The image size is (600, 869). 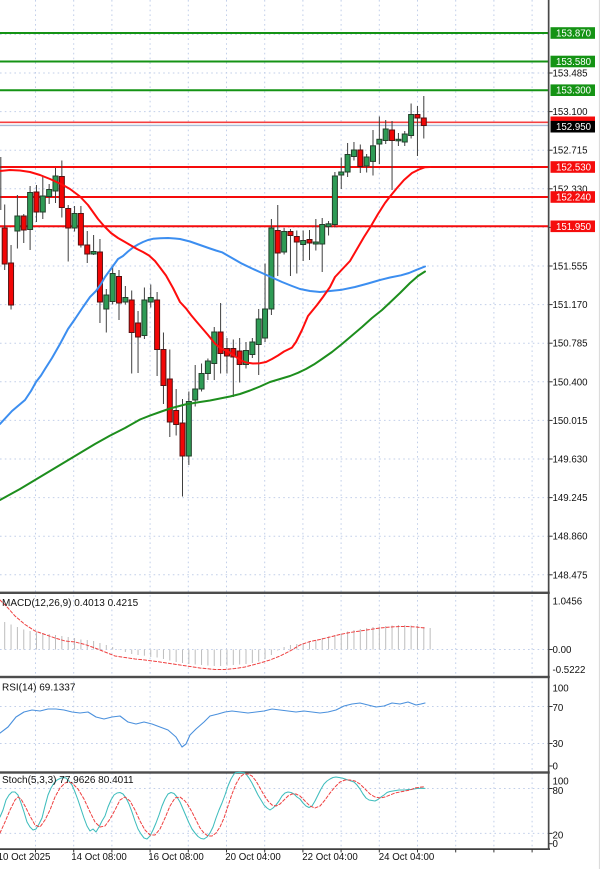 I want to click on svg-text: 153.580, so click(x=574, y=62).